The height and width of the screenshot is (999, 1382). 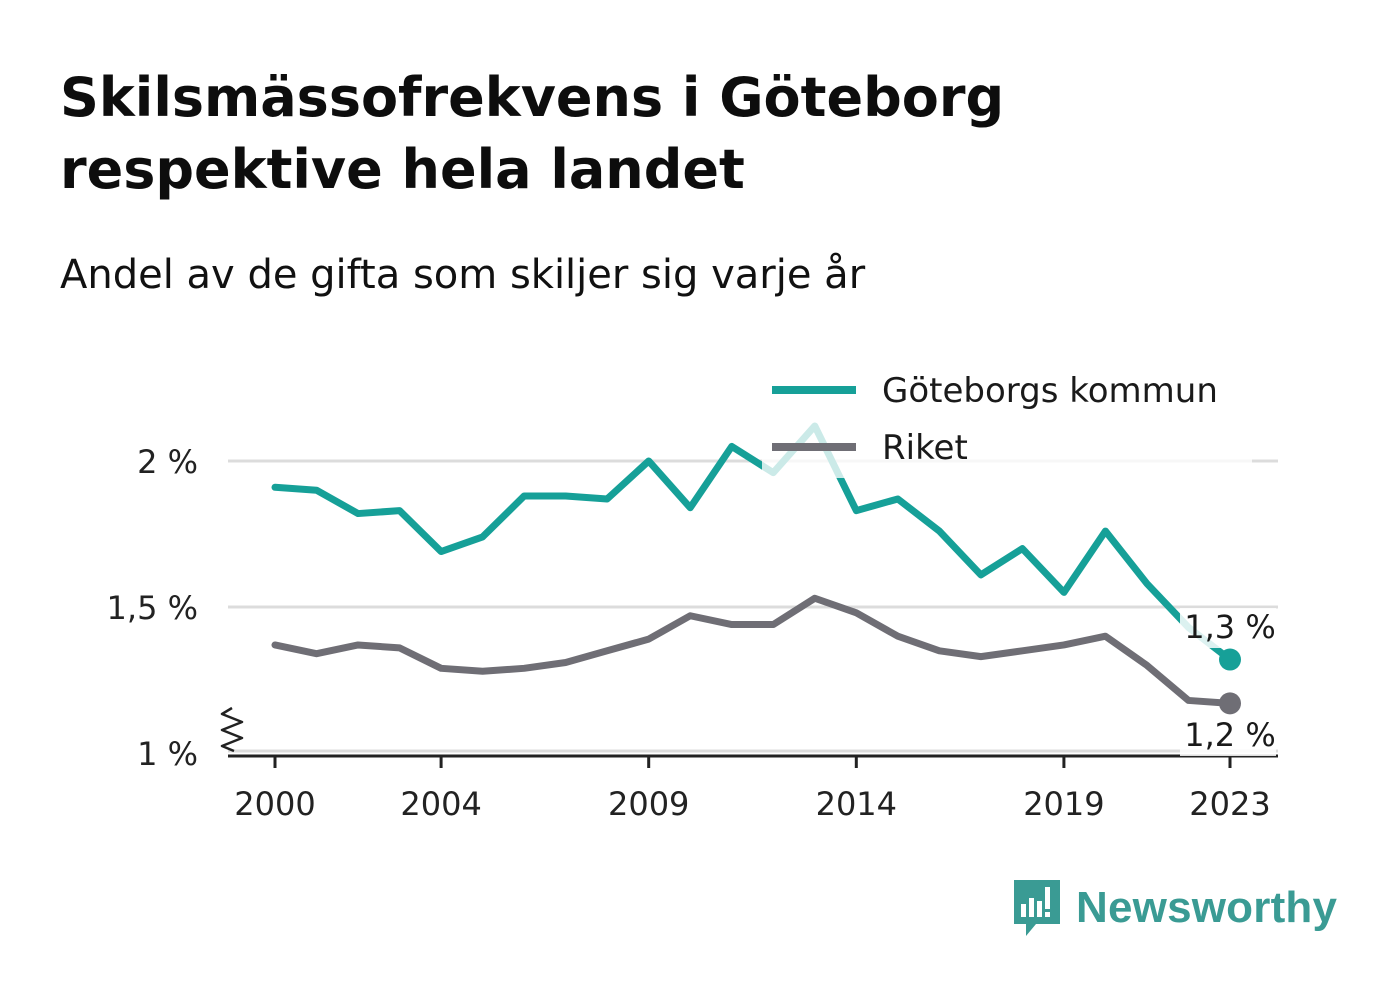 I want to click on y-tick-label: 2 %, so click(x=167, y=462).